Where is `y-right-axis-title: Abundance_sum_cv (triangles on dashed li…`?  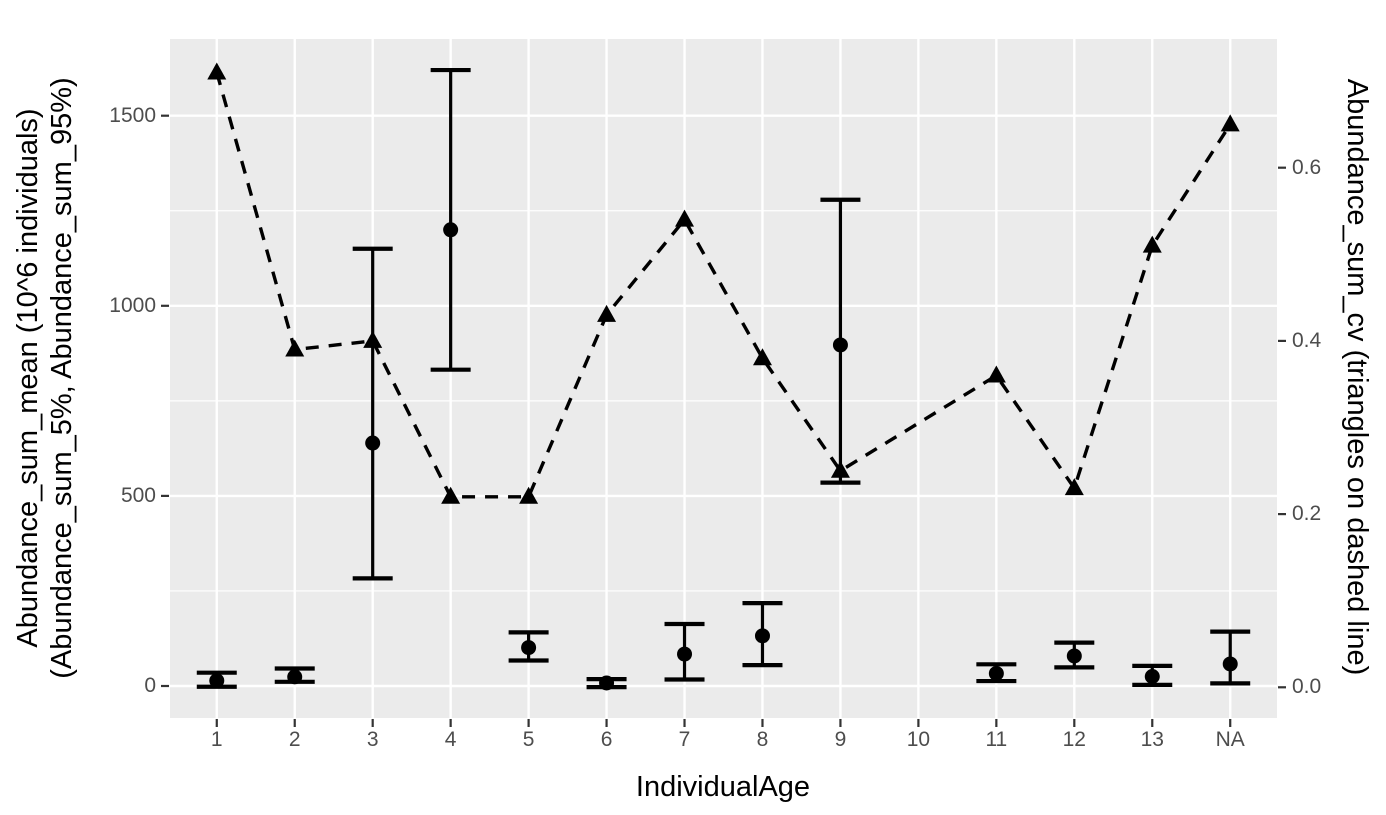
y-right-axis-title: Abundance_sum_cv (triangles on dashed li… is located at coordinates (1357, 377).